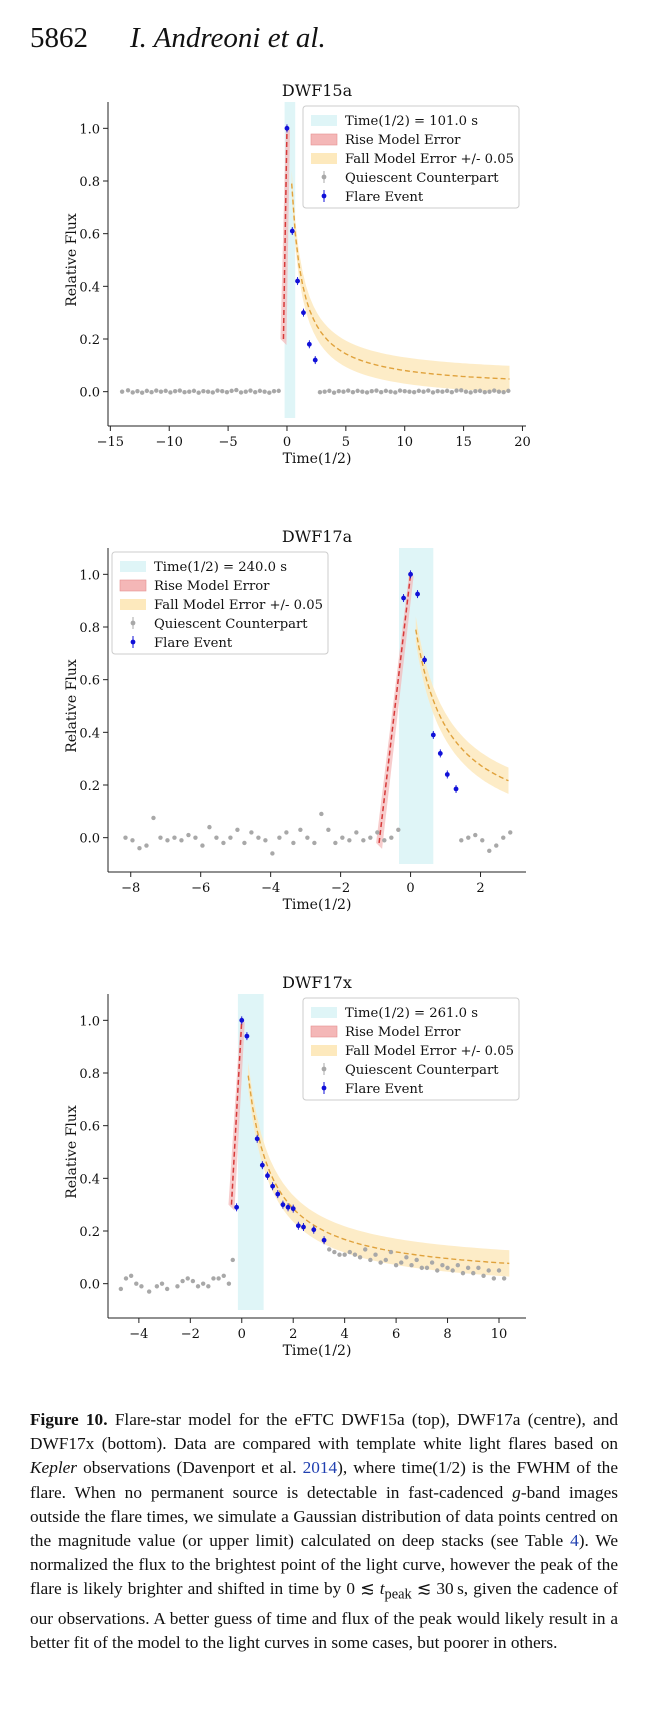 This screenshot has height=1722, width=648. I want to click on x-tick-label: 4, so click(345, 1334).